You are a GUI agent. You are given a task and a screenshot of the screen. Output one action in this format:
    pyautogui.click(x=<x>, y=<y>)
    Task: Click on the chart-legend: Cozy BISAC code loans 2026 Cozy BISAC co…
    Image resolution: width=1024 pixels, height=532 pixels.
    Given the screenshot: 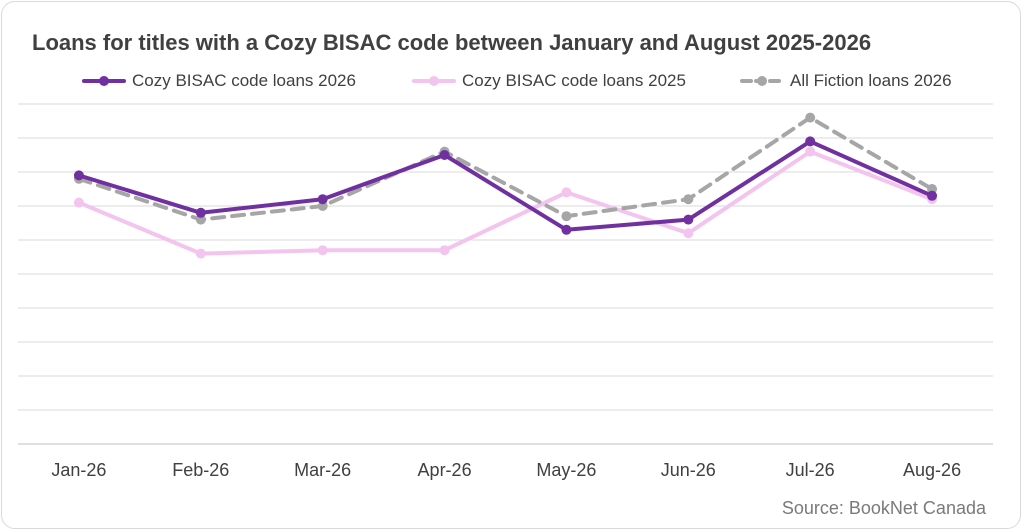 What is the action you would take?
    pyautogui.click(x=513, y=81)
    